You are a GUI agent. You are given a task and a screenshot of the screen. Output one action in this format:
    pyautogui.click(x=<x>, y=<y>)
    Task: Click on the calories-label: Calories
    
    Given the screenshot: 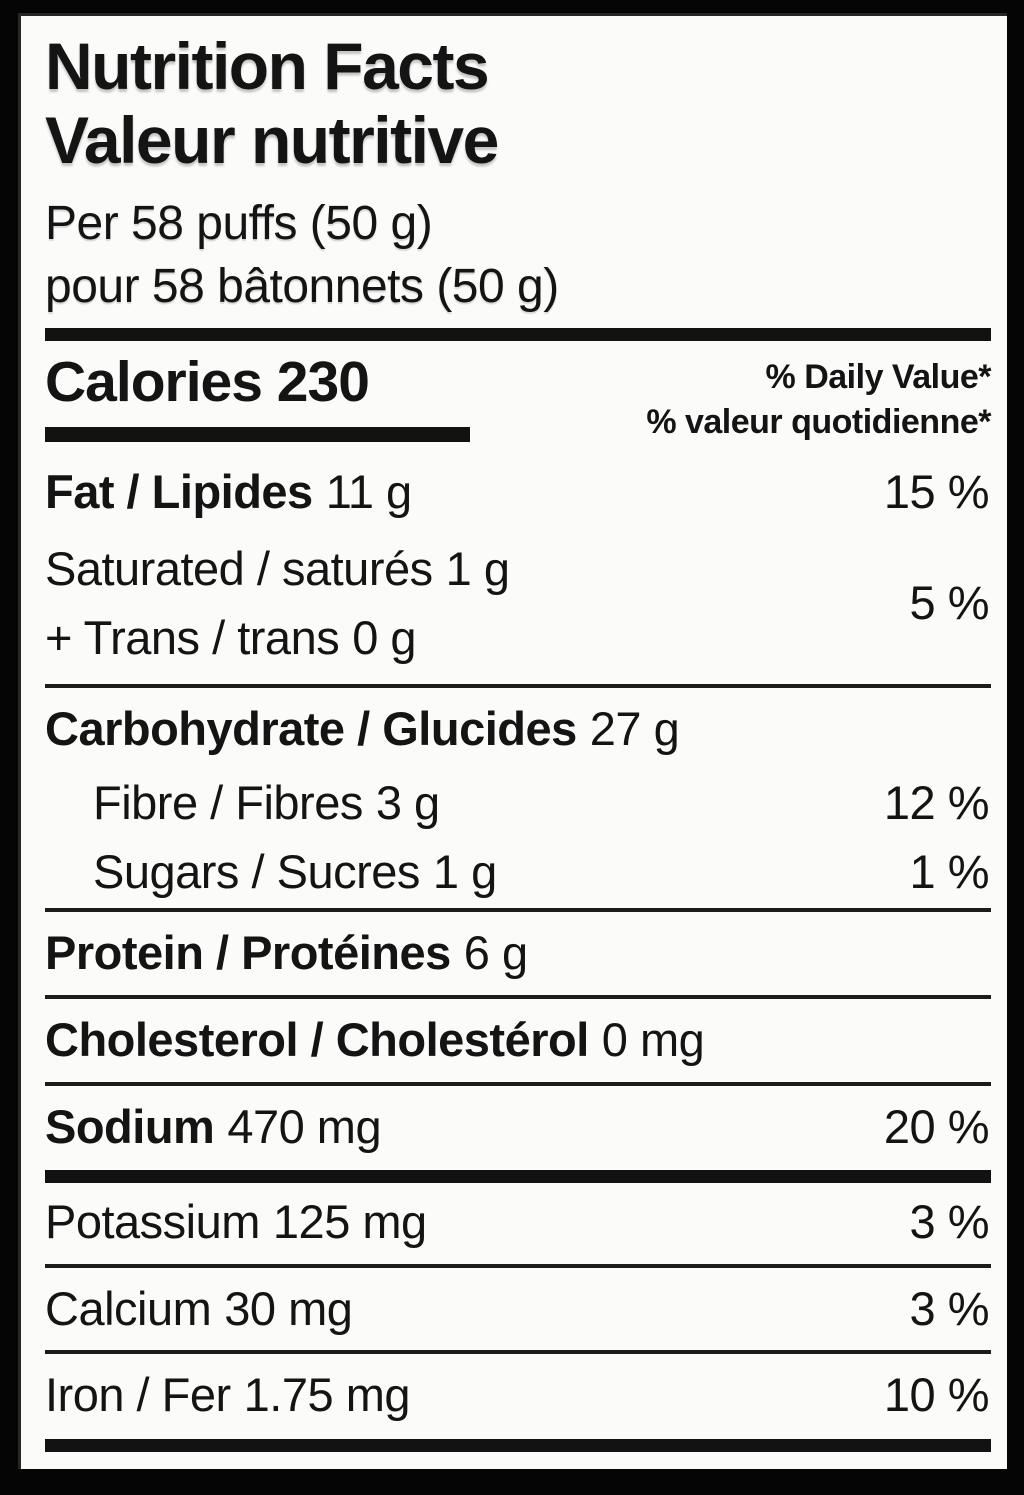 What is the action you would take?
    pyautogui.click(x=154, y=381)
    